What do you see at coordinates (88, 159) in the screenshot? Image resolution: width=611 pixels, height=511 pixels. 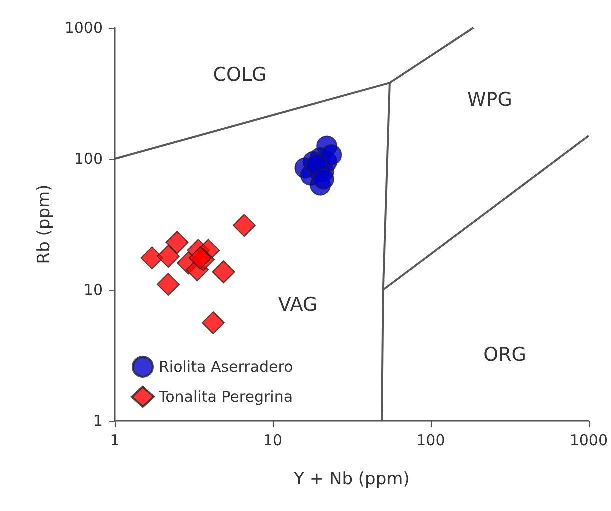 I see `y-tick-label: 100` at bounding box center [88, 159].